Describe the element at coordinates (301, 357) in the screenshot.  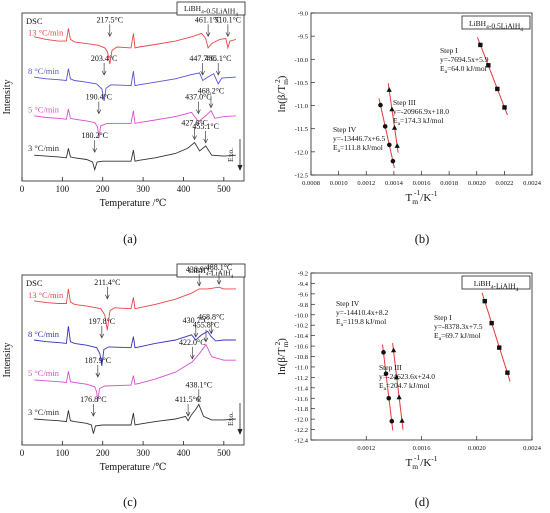
I see `y-tick-label: -10.8` at that location.